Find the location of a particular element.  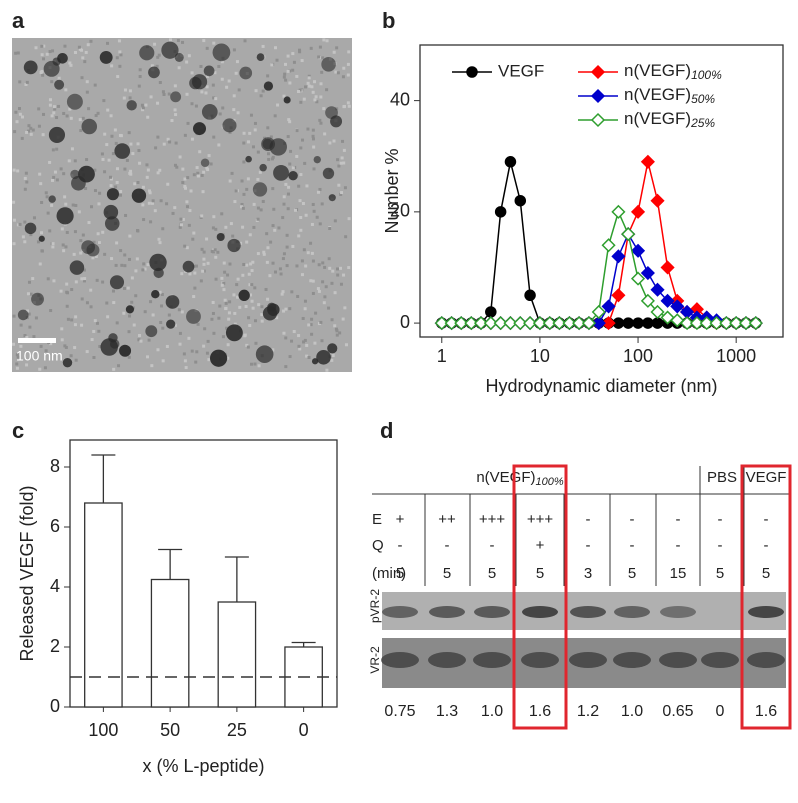

legend-label: n(VEGF)100% is located at coordinates (673, 71).